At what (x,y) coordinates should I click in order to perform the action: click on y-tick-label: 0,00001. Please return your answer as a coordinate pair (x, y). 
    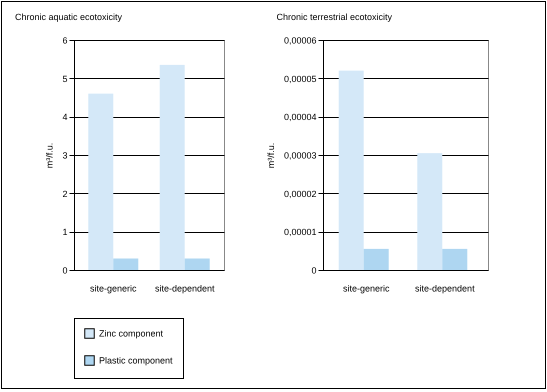
    Looking at the image, I should click on (300, 232).